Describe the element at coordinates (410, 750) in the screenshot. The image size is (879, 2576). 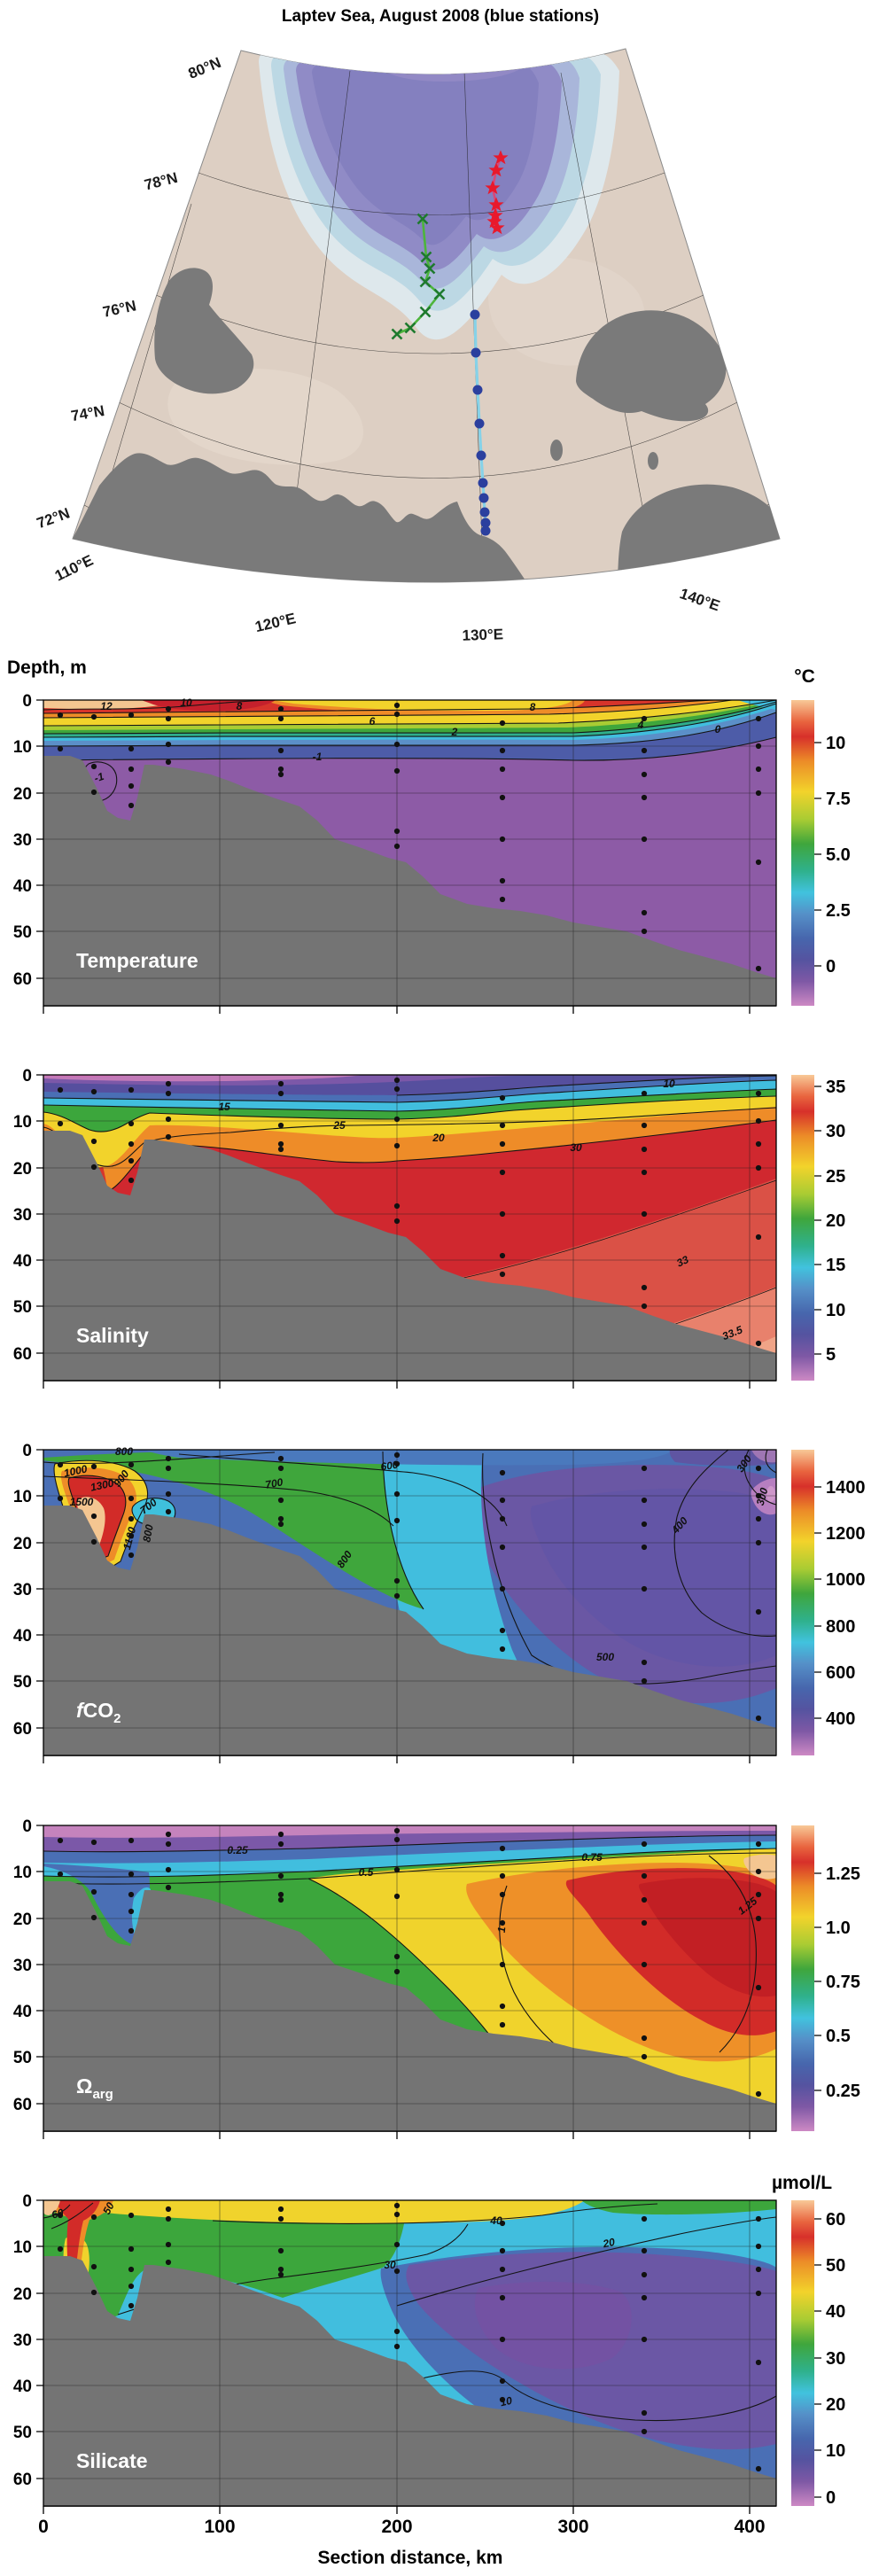
I see `temperature-contour-lines` at that location.